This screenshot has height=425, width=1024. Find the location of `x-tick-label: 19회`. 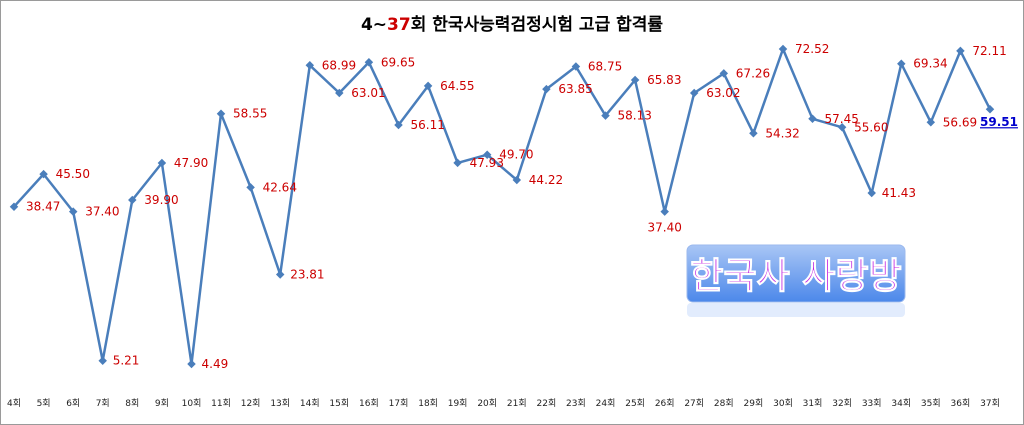

x-tick-label: 19회 is located at coordinates (458, 403).